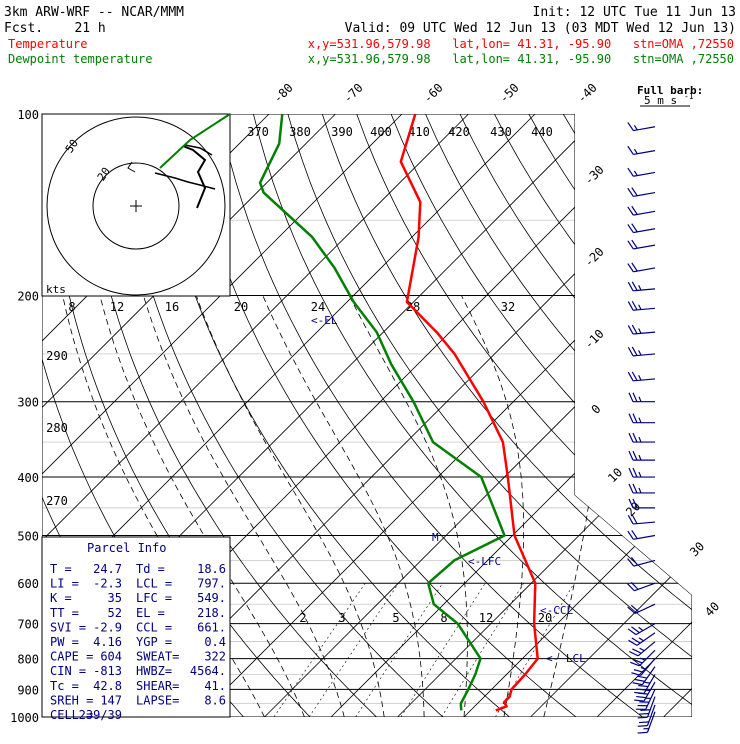  Describe the element at coordinates (433, 93) in the screenshot. I see `isotherm-label--60: -60` at that location.